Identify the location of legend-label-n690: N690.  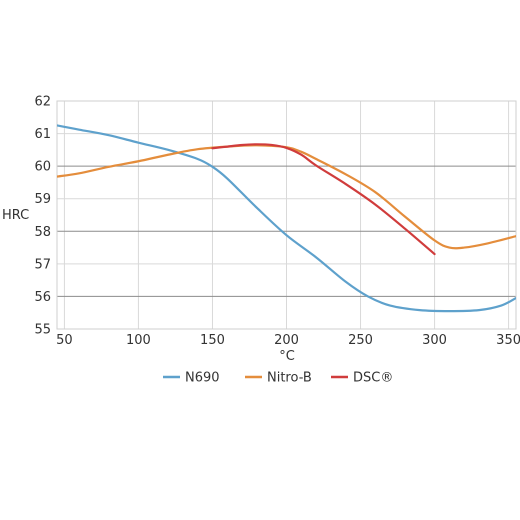
(202, 378).